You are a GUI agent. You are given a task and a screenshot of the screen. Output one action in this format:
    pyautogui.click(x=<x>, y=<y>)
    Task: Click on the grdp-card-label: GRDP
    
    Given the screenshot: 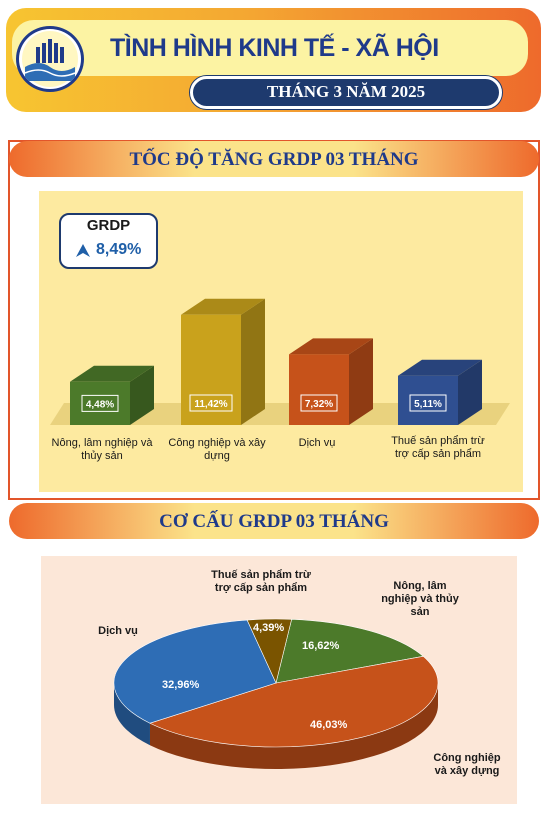 What is the action you would take?
    pyautogui.click(x=108, y=225)
    